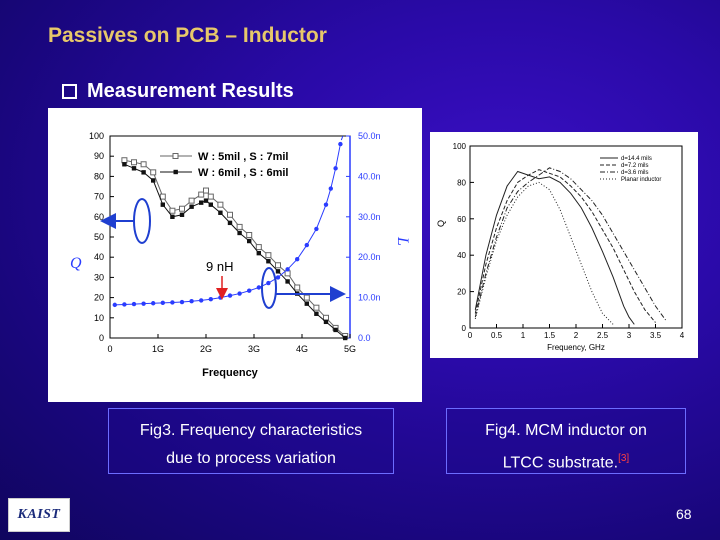 This screenshot has height=540, width=720. Describe the element at coordinates (99, 176) in the screenshot. I see `fig3-y-tick-label: 80` at that location.